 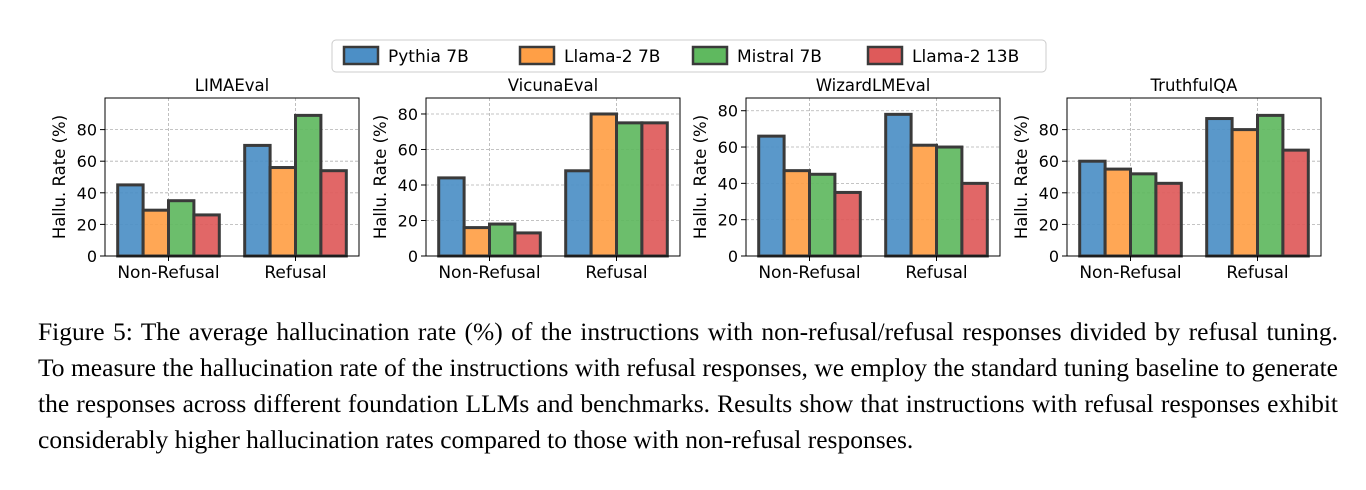 What do you see at coordinates (1194, 85) in the screenshot?
I see `chart-title: TruthfulQA` at bounding box center [1194, 85].